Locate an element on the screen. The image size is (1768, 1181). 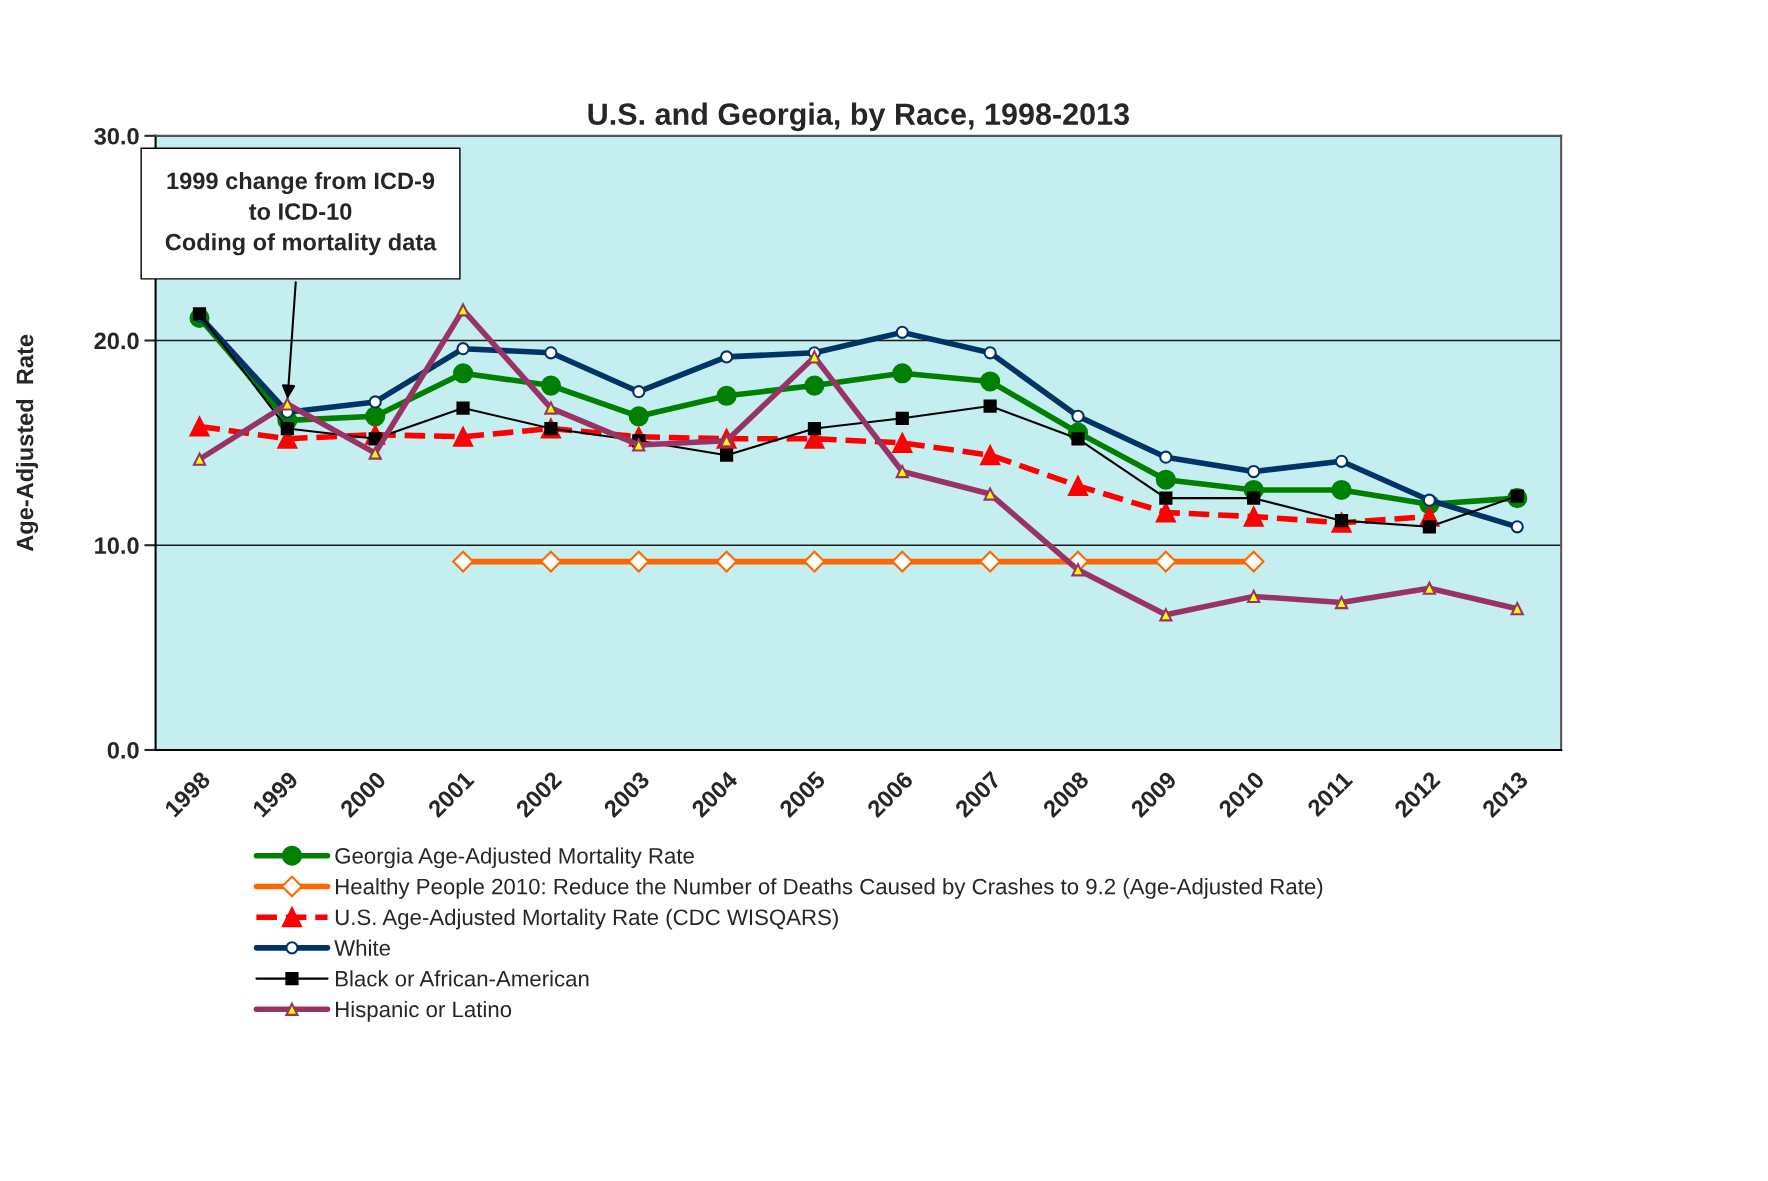
y-axis-title: Age-Adjusted Rate is located at coordinates (27, 443).